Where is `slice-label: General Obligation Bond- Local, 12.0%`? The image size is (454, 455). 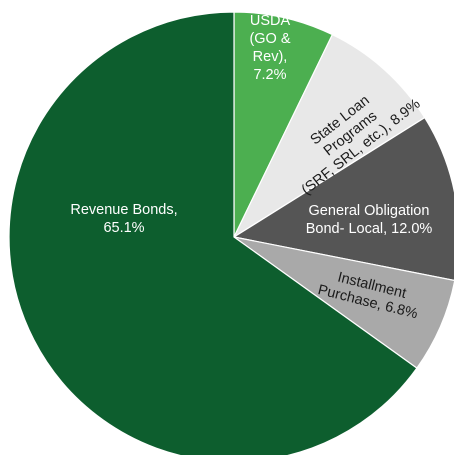 slice-label: General Obligation Bond- Local, 12.0% is located at coordinates (369, 220).